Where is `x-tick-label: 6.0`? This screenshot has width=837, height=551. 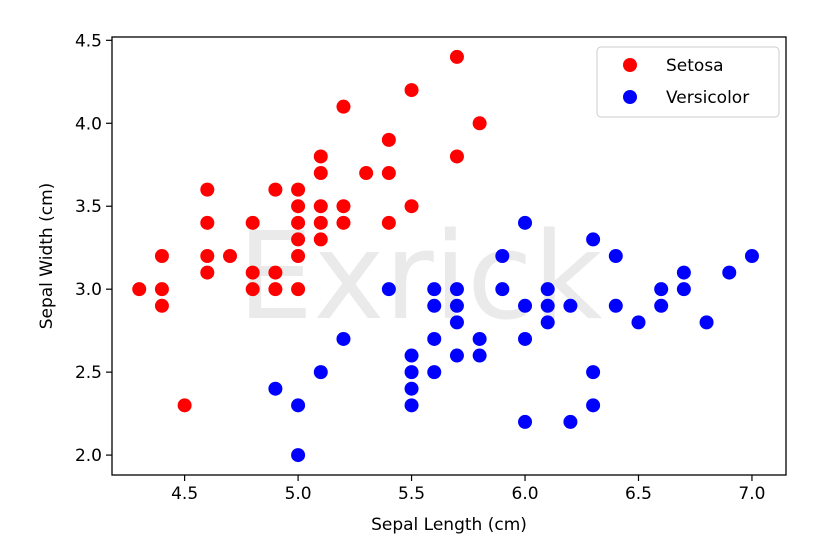
x-tick-label: 6.0 is located at coordinates (525, 494).